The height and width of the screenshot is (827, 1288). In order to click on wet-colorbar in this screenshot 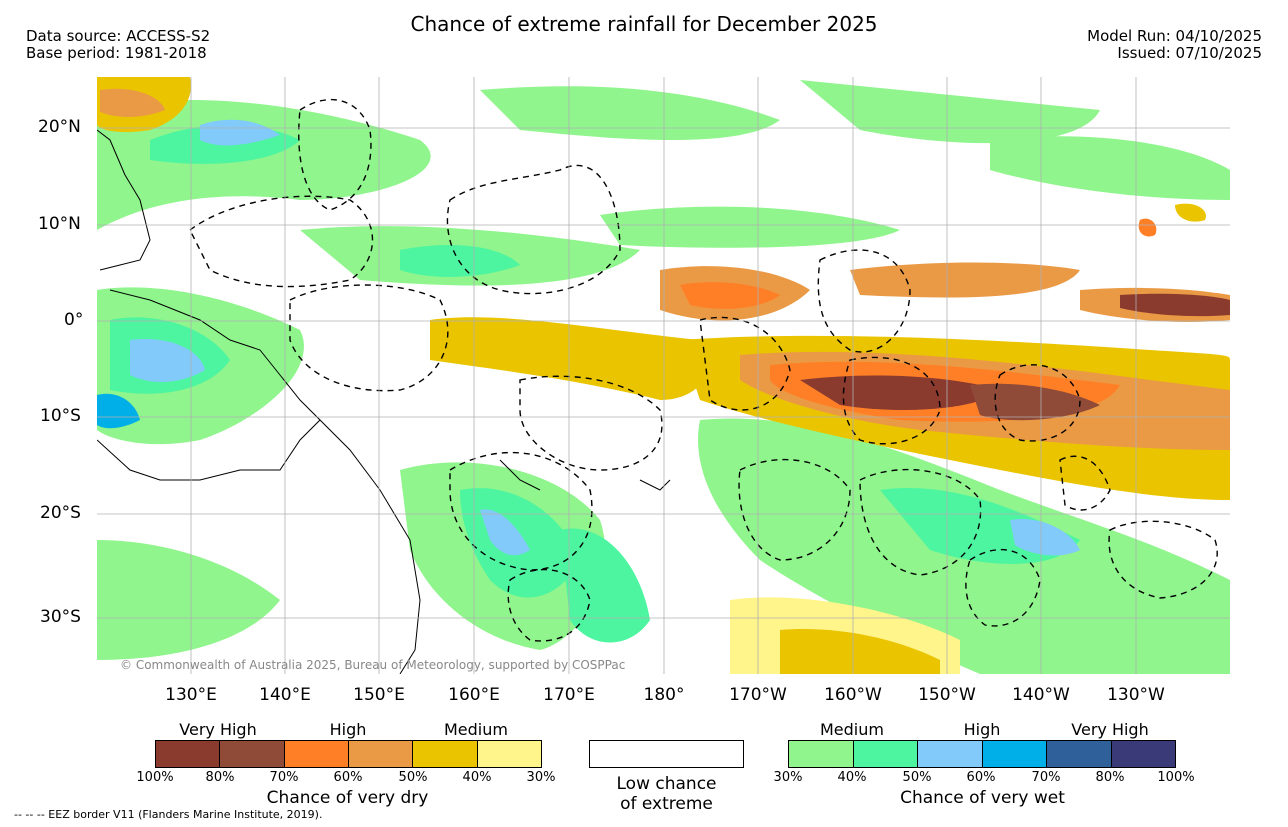, I will do `click(982, 754)`.